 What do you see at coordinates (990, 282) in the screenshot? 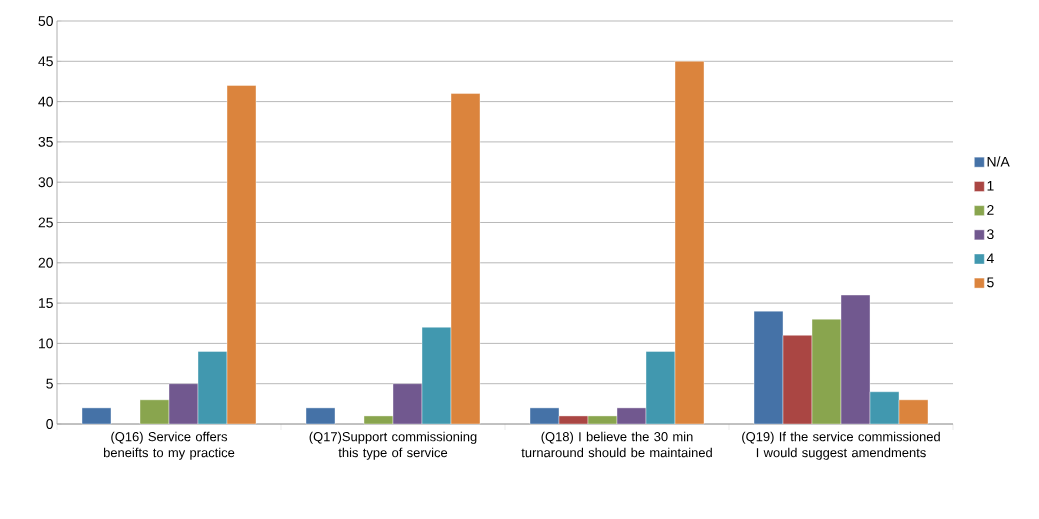
I see `legend-label: 5` at bounding box center [990, 282].